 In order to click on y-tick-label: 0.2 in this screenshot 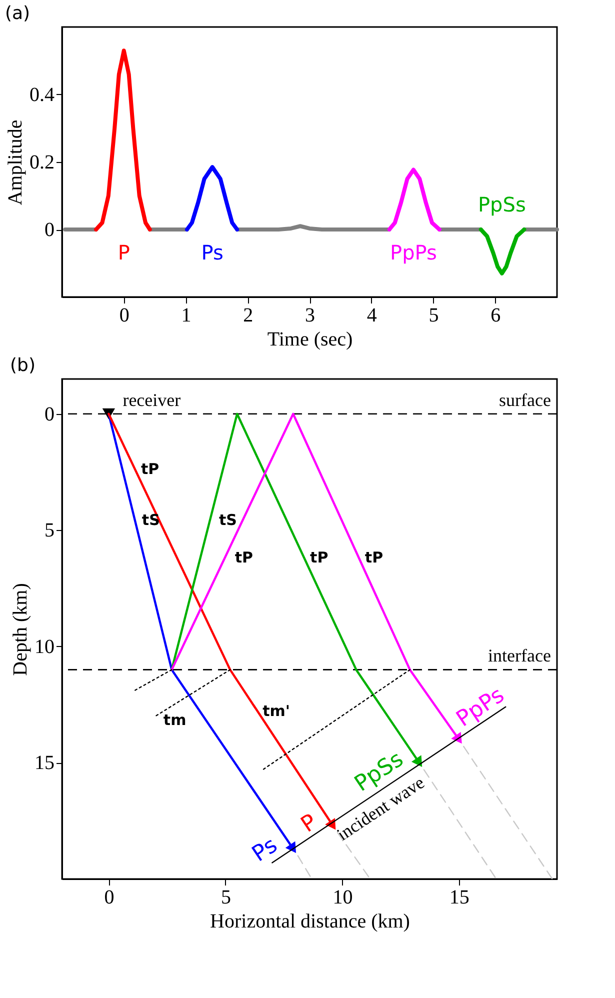, I will do `click(42, 163)`.